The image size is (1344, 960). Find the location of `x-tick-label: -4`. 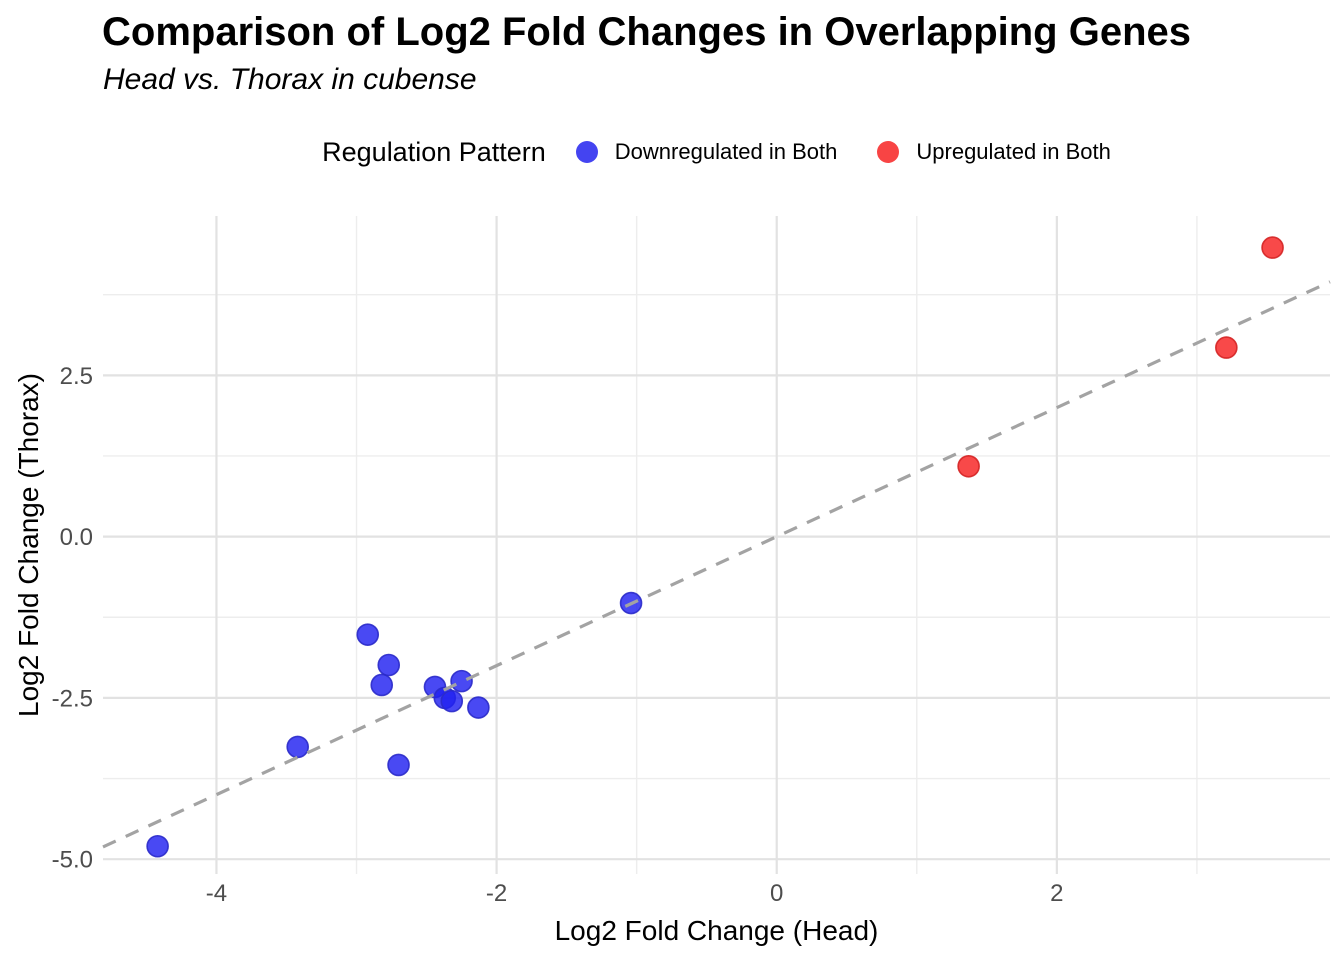

x-tick-label: -4 is located at coordinates (216, 893).